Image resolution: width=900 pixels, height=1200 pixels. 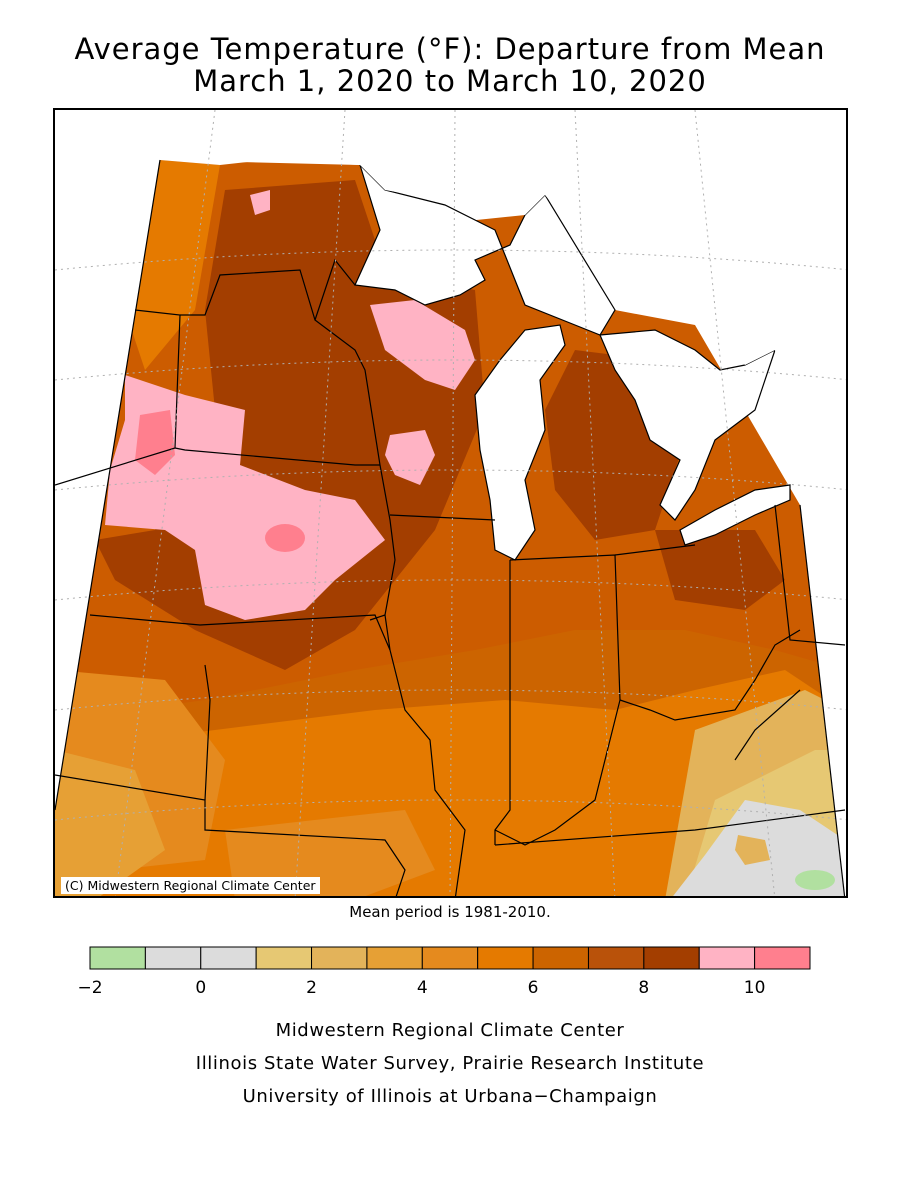 What do you see at coordinates (200, 988) in the screenshot?
I see `legend-tick-label: 0` at bounding box center [200, 988].